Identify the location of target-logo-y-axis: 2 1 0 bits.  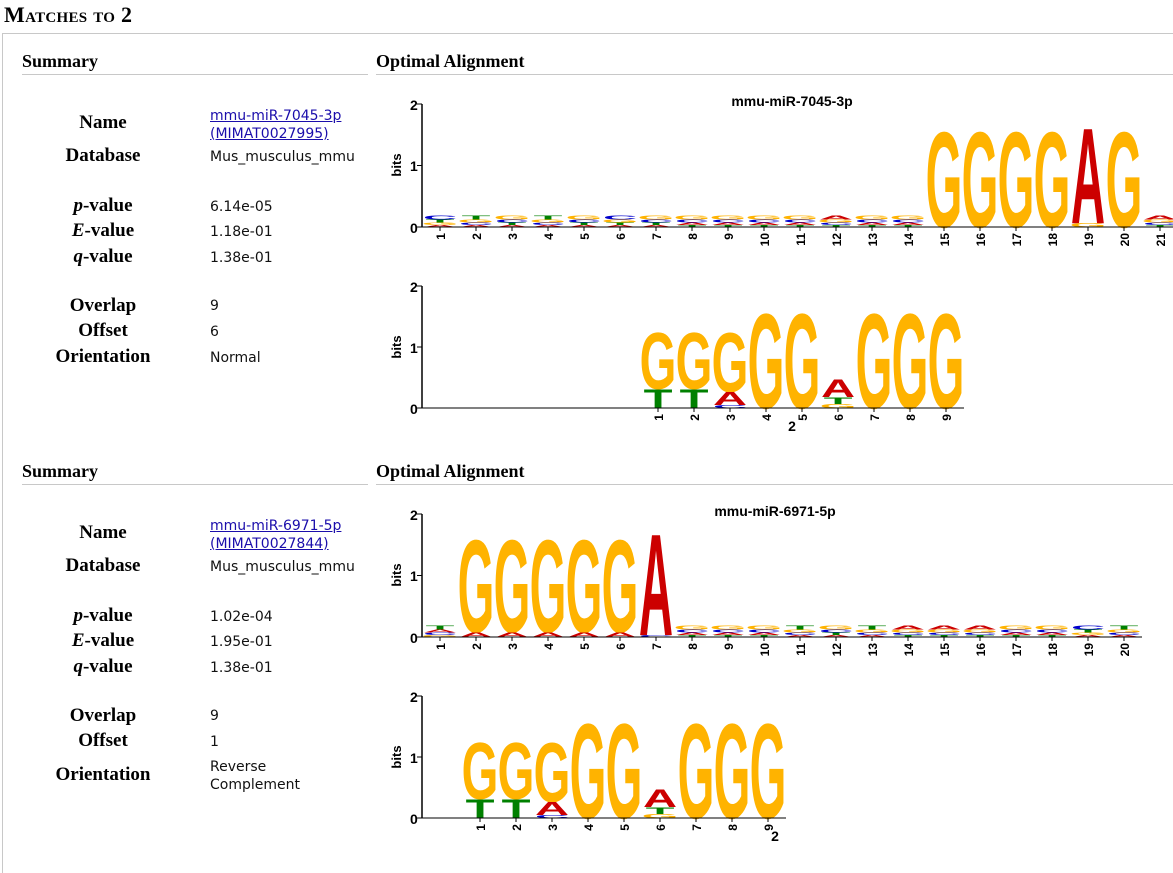
(406, 576).